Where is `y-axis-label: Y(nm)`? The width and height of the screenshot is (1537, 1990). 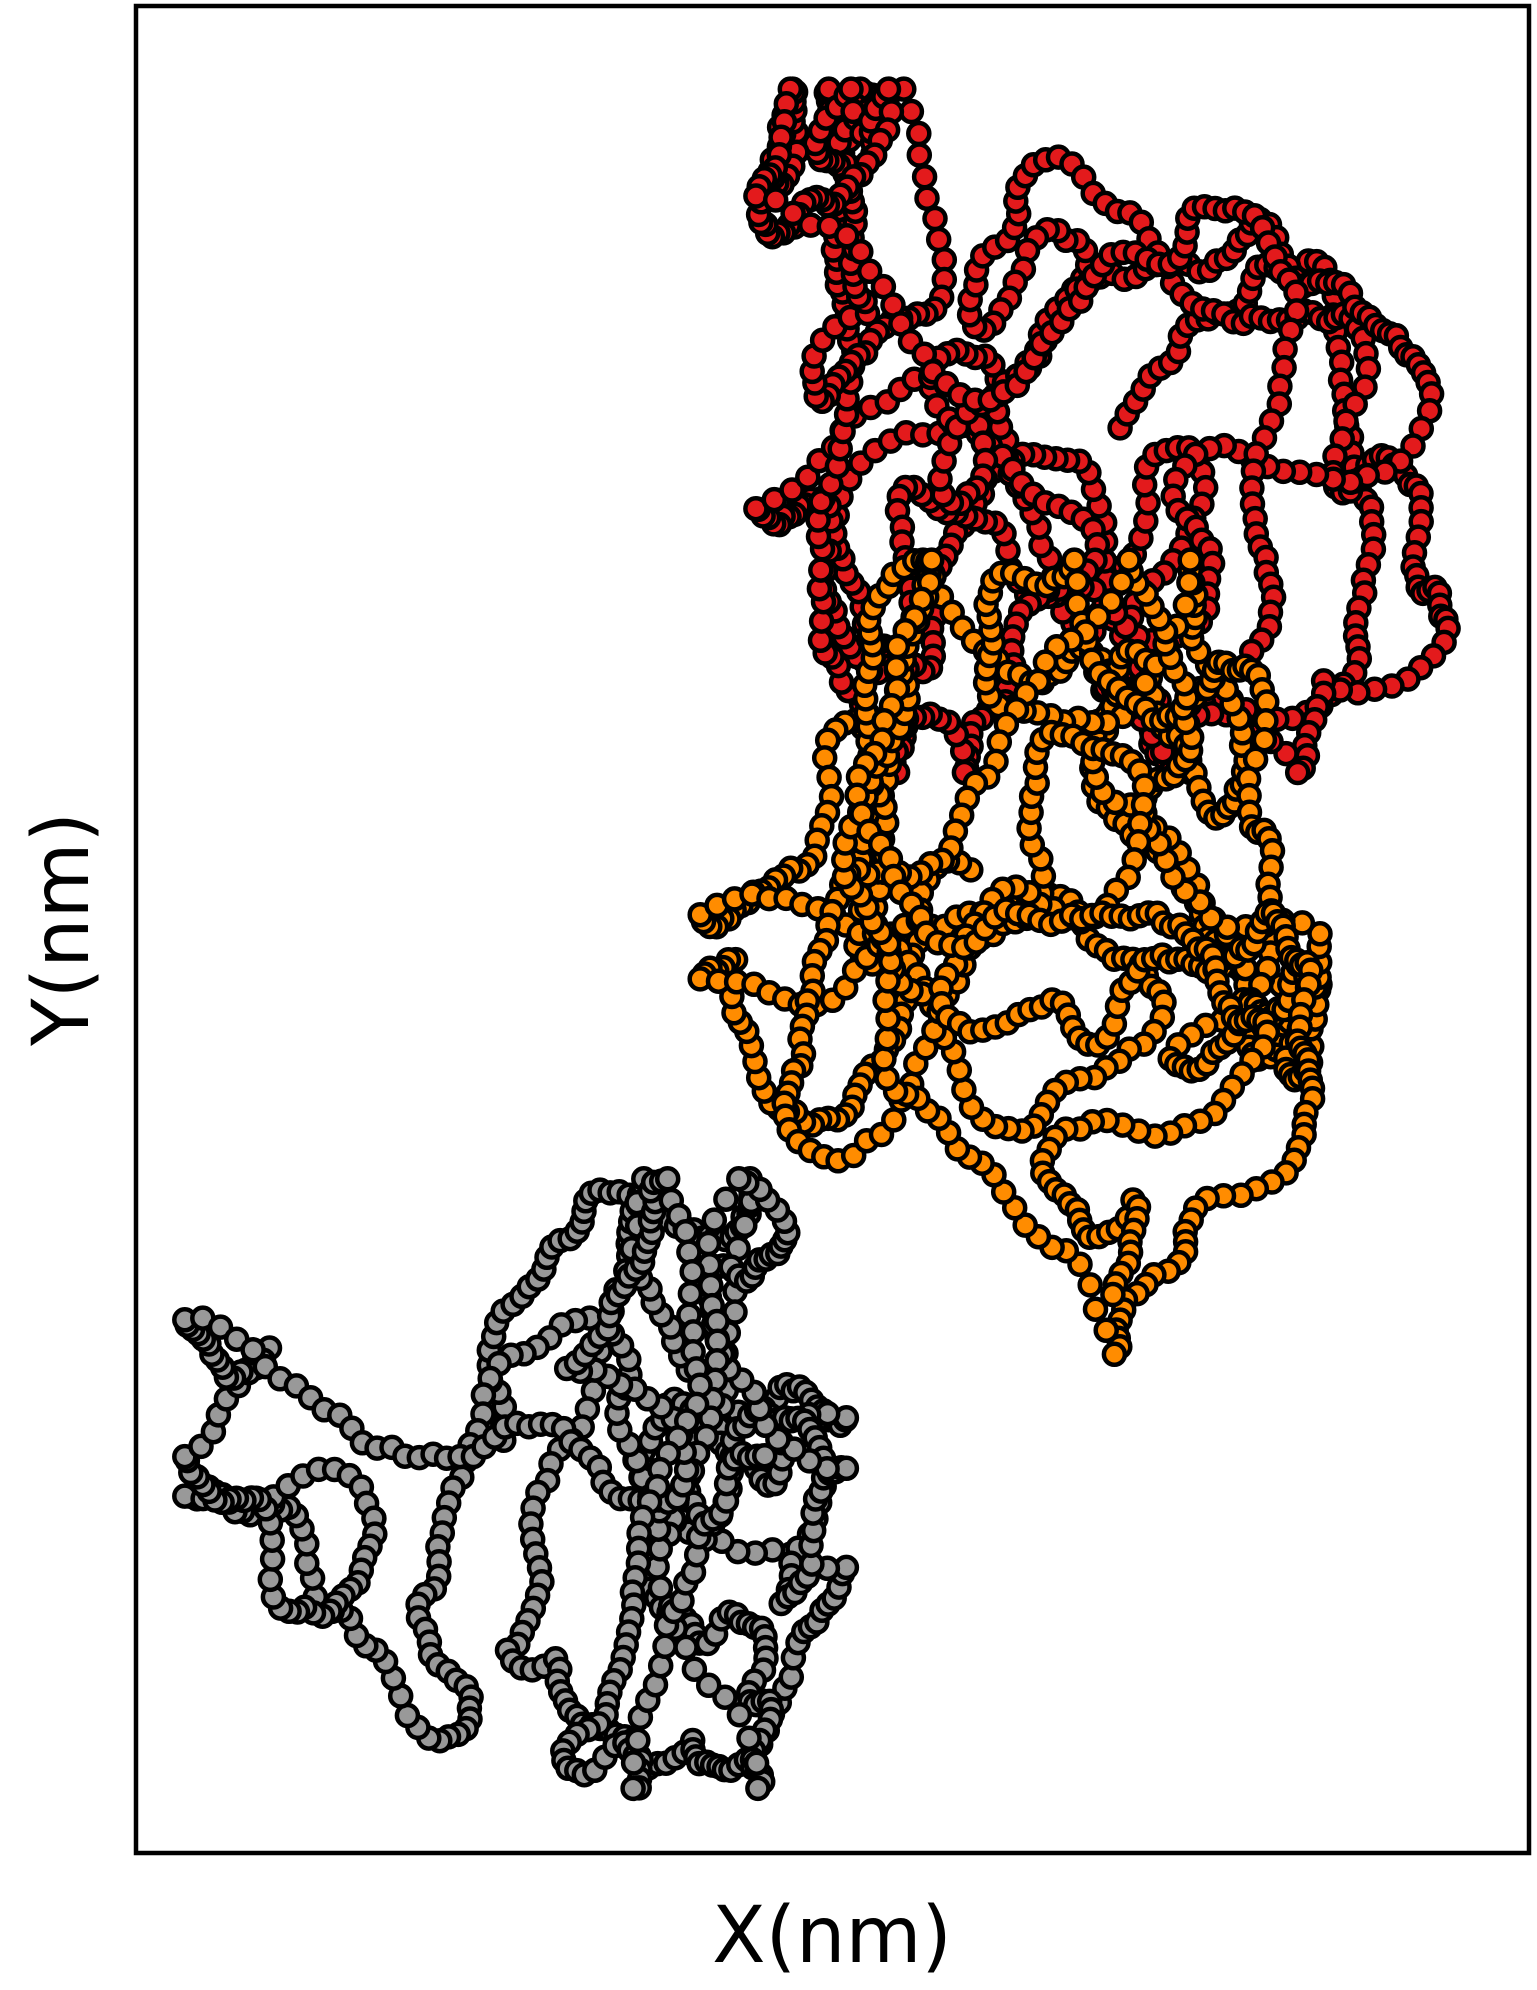 y-axis-label: Y(nm) is located at coordinates (62, 929).